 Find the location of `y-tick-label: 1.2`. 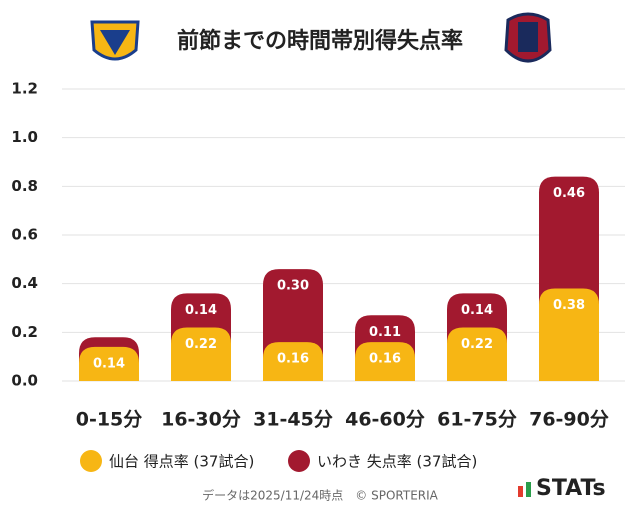

y-tick-label: 1.2 is located at coordinates (24, 89).